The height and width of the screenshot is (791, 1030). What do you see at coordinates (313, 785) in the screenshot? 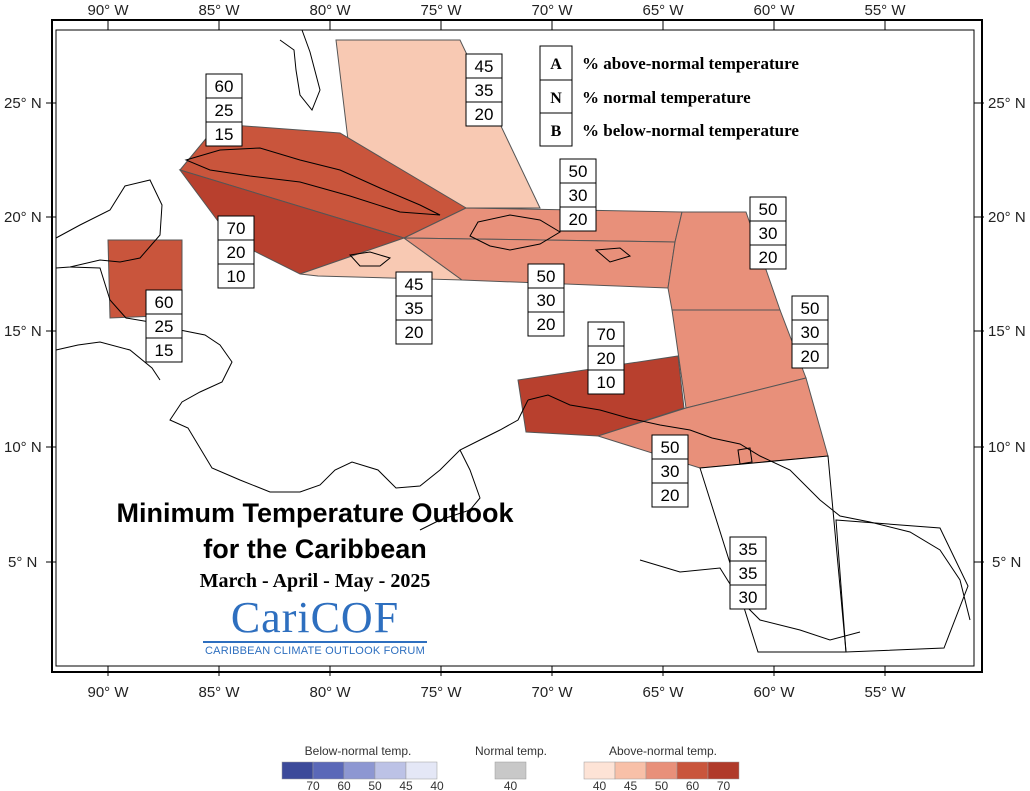
I see `below-label: 70` at bounding box center [313, 785].